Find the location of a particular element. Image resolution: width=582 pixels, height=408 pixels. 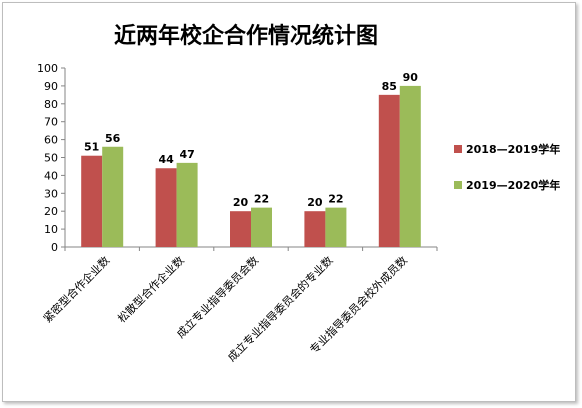

y-tick-label: 40 is located at coordinates (51, 175).